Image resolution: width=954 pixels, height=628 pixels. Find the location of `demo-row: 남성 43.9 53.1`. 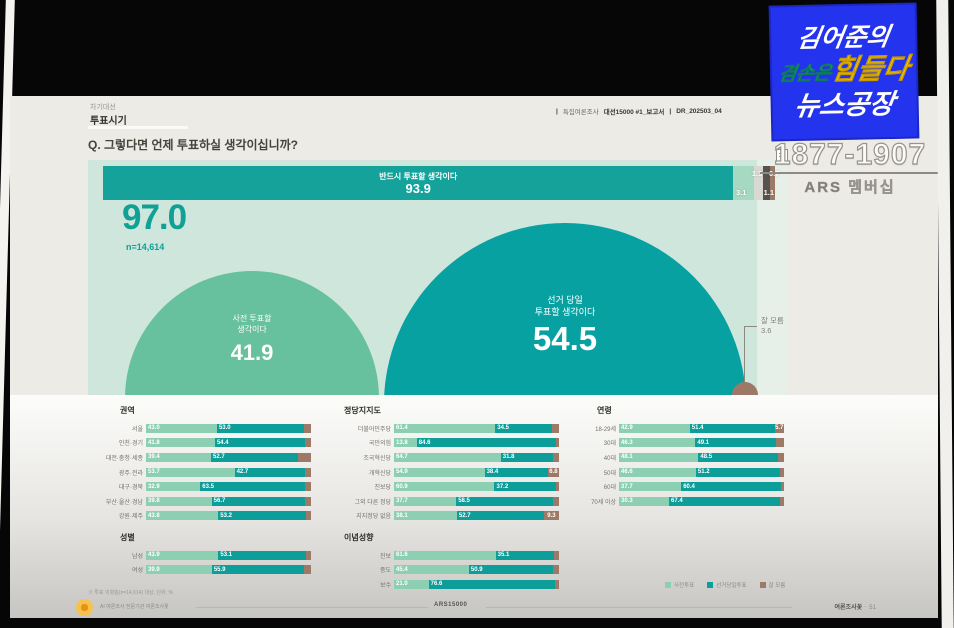

demo-row: 남성 43.9 53.1 is located at coordinates (200, 555).